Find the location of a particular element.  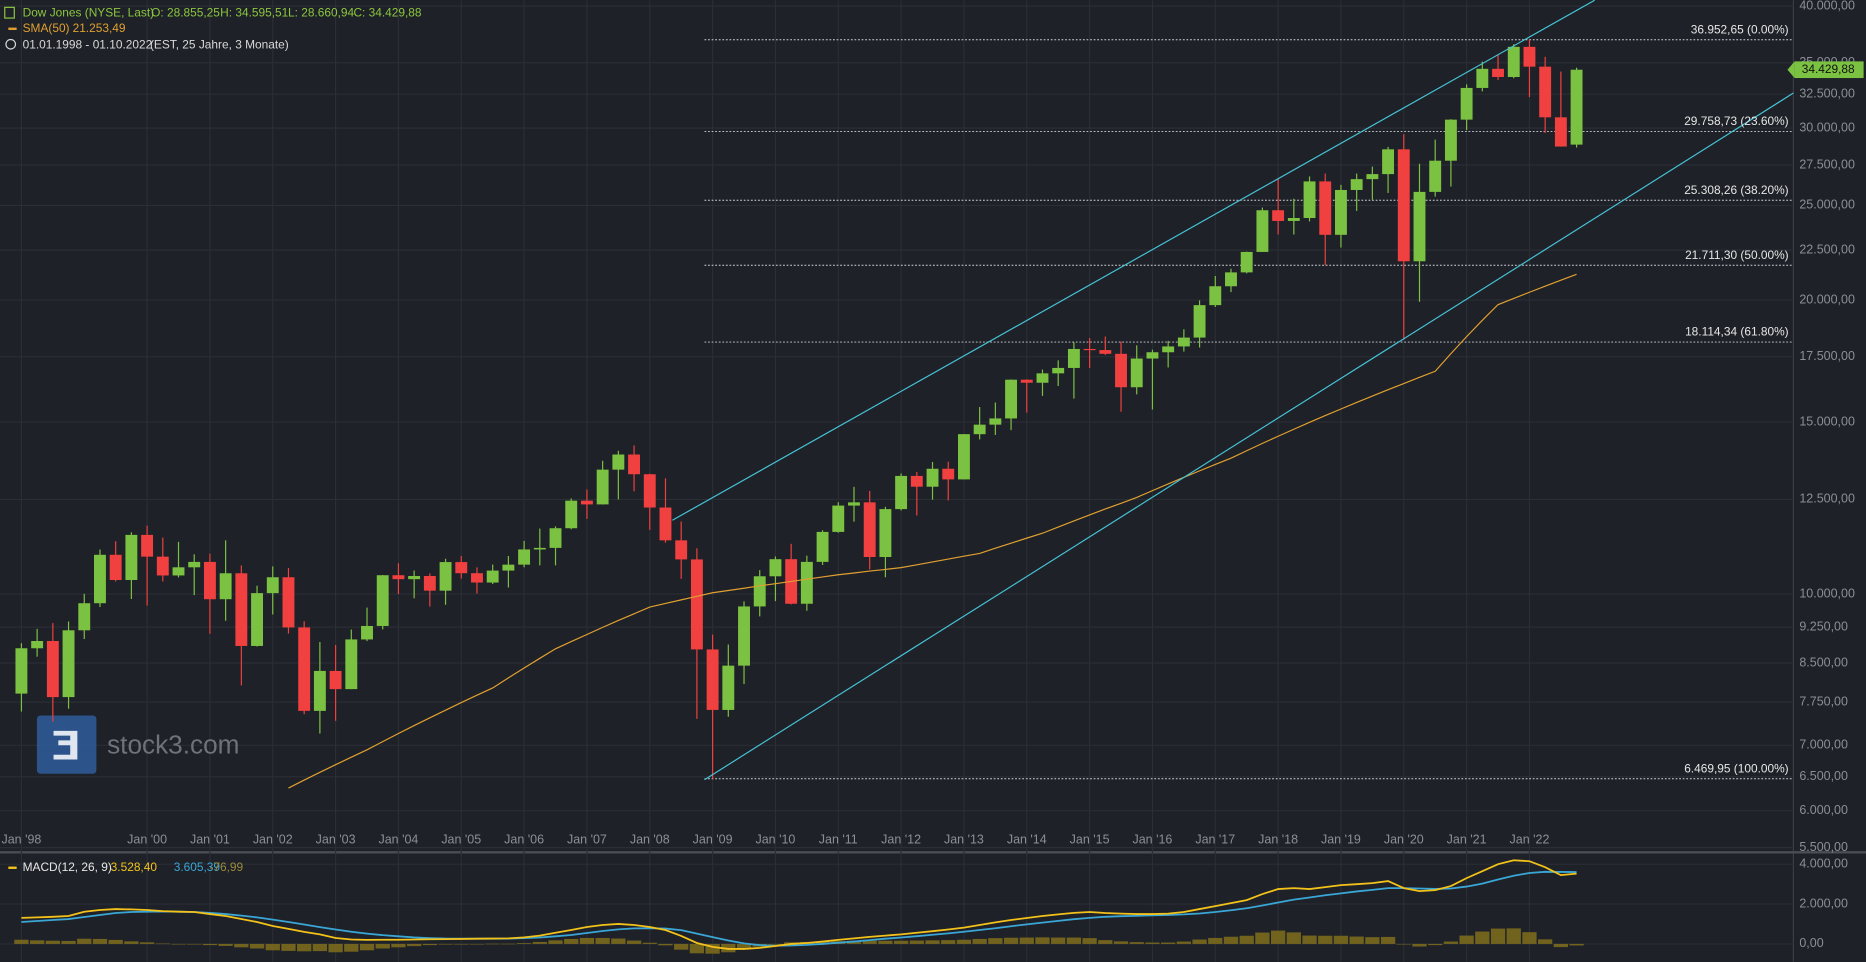

date-range: 01.01.1998 - 01.10.2022 is located at coordinates (88, 45).